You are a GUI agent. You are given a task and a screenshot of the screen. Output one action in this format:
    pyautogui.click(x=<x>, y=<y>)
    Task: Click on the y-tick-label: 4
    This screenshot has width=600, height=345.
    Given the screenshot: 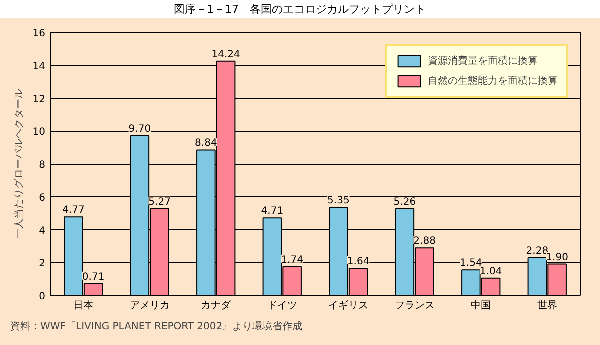 What is the action you would take?
    pyautogui.click(x=42, y=231)
    